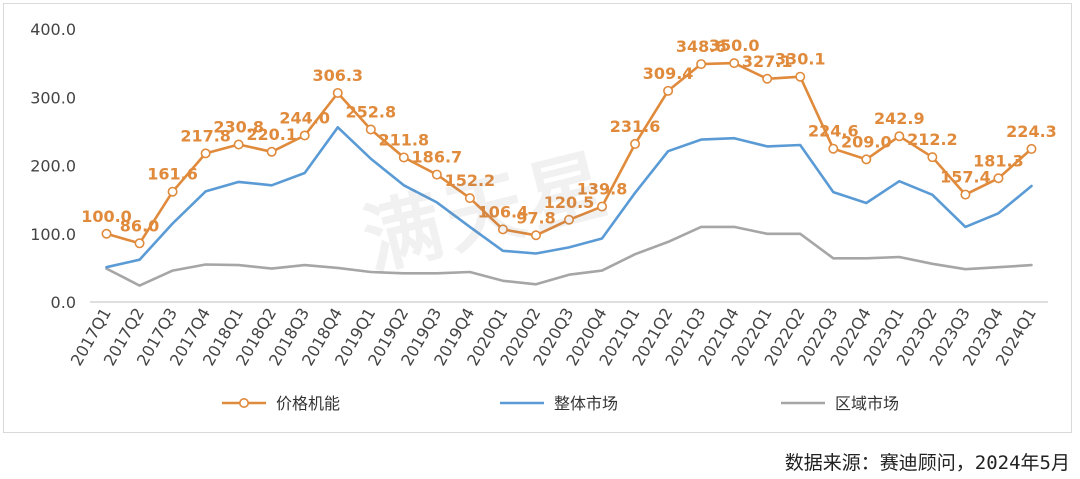 This screenshot has width=1080, height=479. I want to click on data-label: 348.6, so click(701, 46).